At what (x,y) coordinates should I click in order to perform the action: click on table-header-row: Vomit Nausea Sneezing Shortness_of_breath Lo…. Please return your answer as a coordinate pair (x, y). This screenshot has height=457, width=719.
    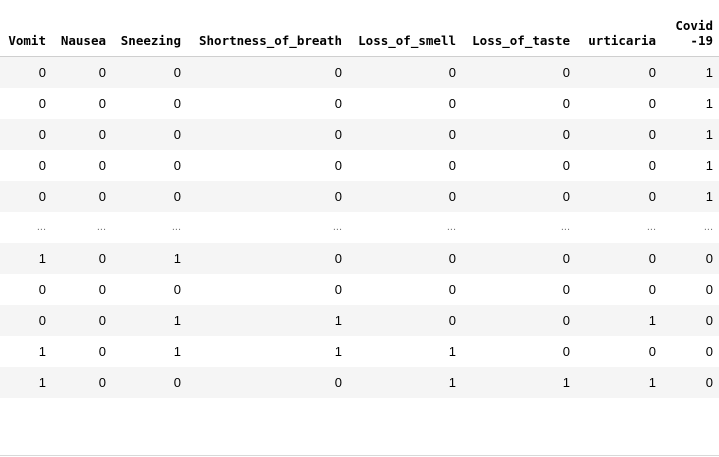
    Looking at the image, I should click on (359, 35).